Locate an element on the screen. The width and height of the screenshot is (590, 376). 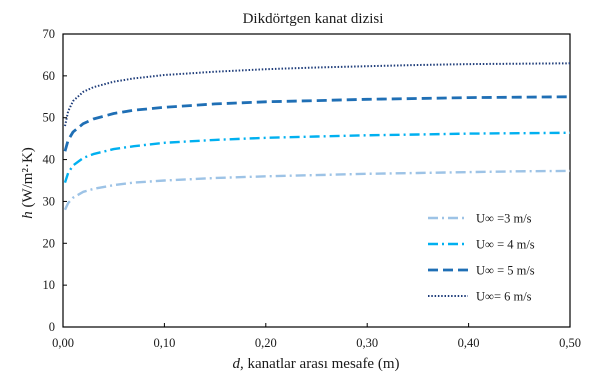
x-tick-label: 0,30 is located at coordinates (367, 343).